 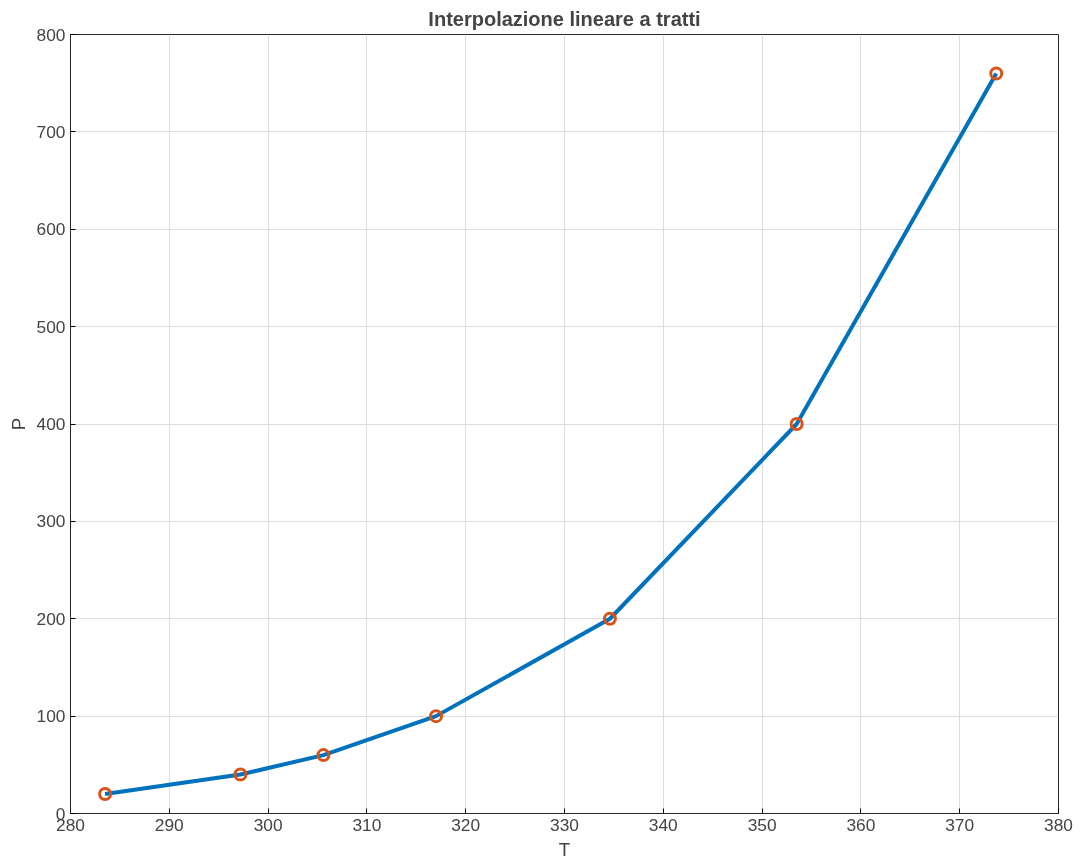 I want to click on y-tick-label: 100, so click(x=51, y=716).